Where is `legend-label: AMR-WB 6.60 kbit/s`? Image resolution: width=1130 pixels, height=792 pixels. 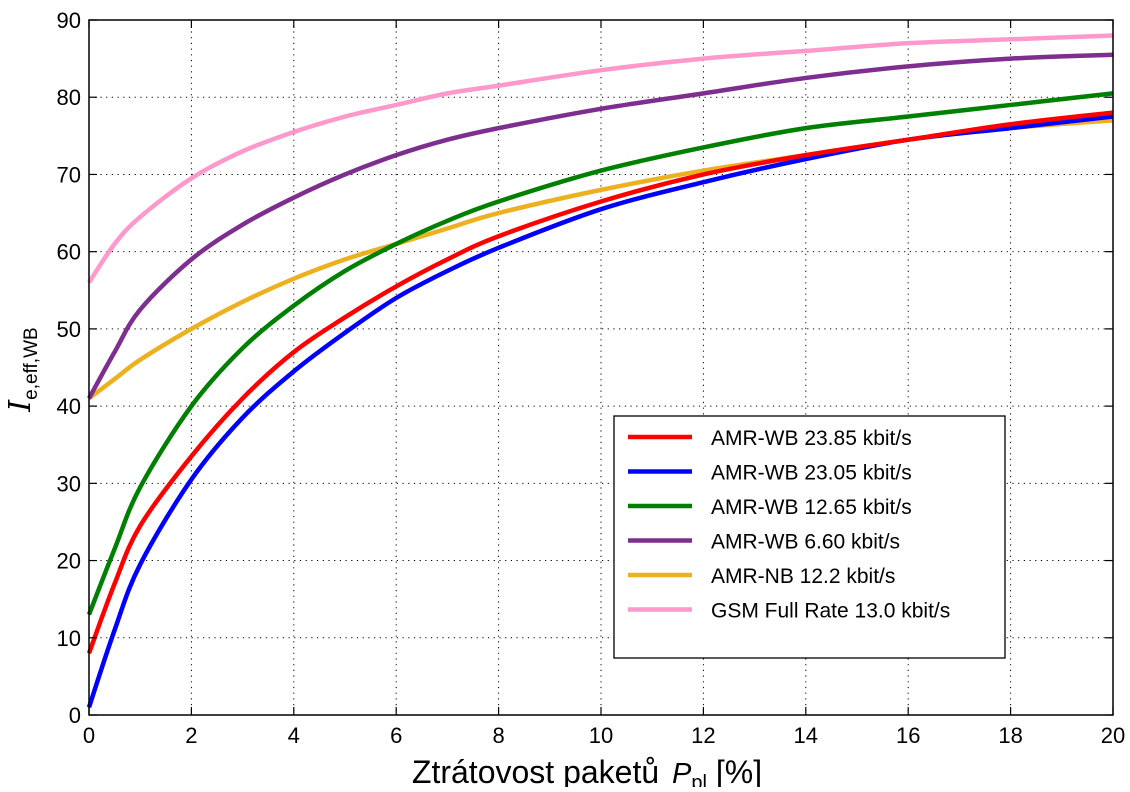 legend-label: AMR-WB 6.60 kbit/s is located at coordinates (805, 542).